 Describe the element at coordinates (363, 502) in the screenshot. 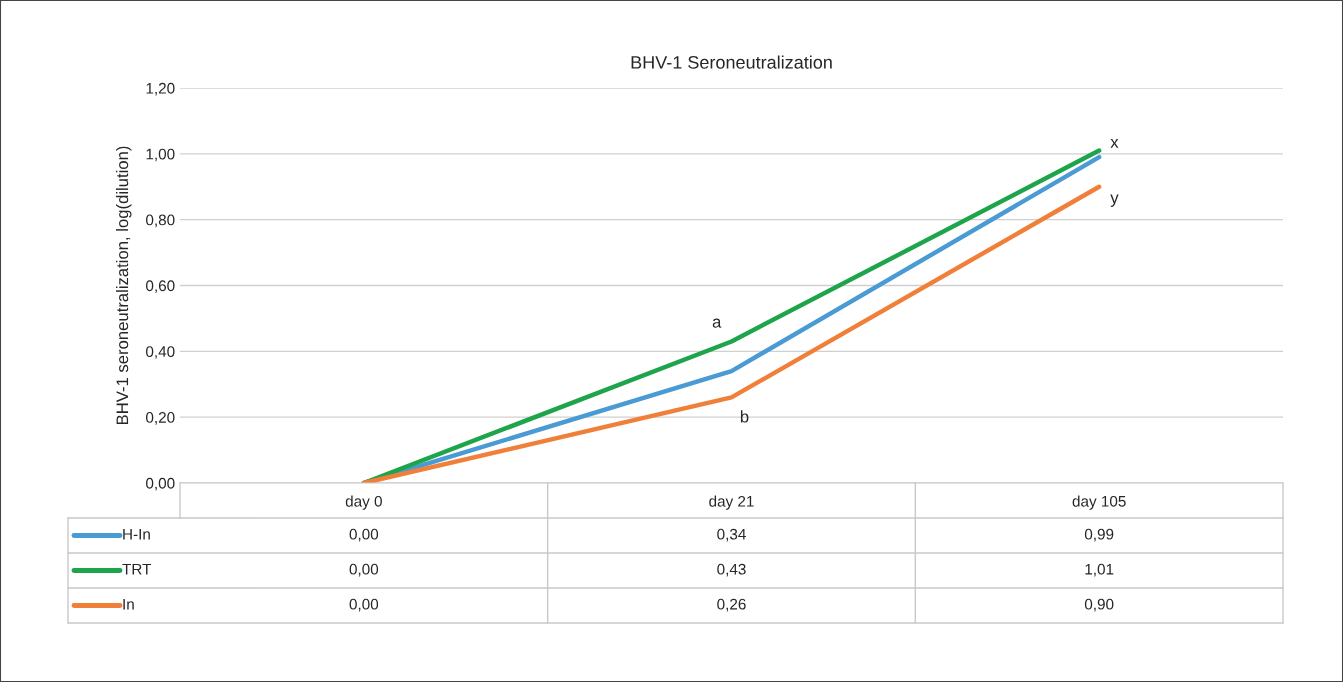

I see `x-tick-label: day 0` at that location.